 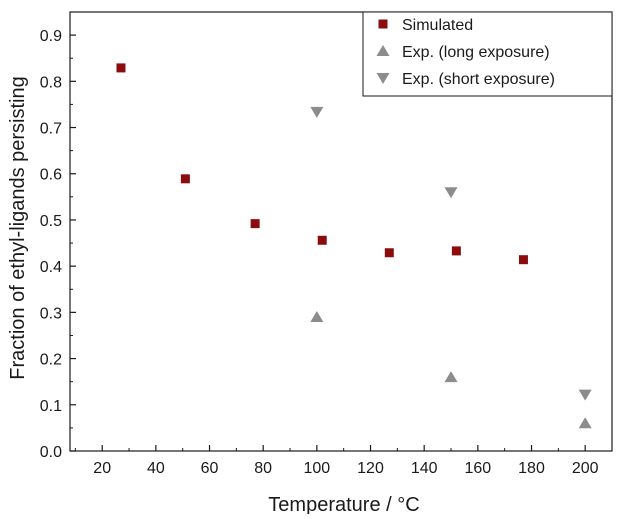 I want to click on triangle-down-marker-icon, so click(x=383, y=78).